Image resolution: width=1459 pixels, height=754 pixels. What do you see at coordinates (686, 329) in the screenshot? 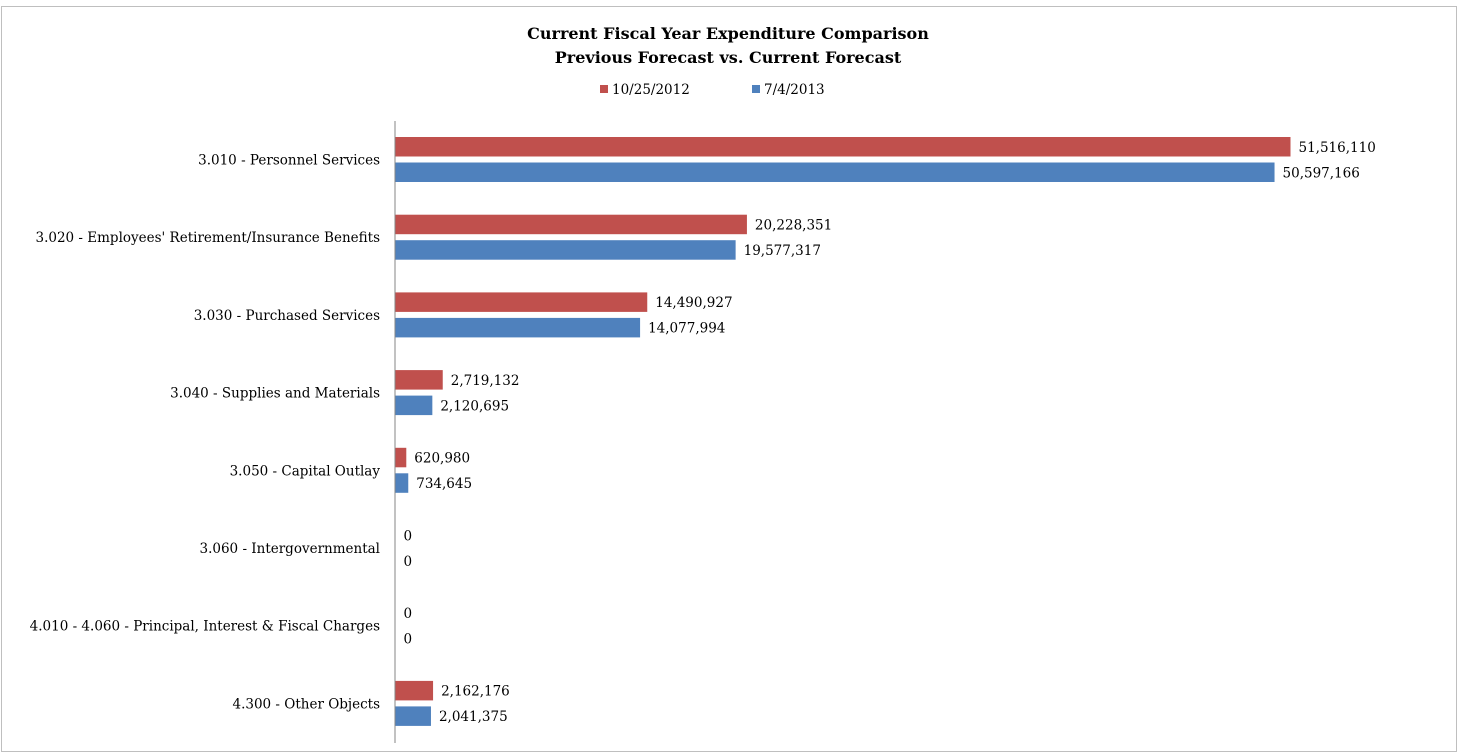
I see `data-label: 14,077,994` at bounding box center [686, 329].